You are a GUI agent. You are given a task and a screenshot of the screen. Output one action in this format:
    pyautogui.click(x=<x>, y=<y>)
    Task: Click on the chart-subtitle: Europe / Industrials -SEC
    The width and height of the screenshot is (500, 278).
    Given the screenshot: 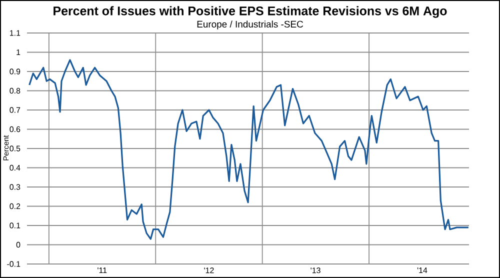 What is the action you would take?
    pyautogui.click(x=250, y=25)
    